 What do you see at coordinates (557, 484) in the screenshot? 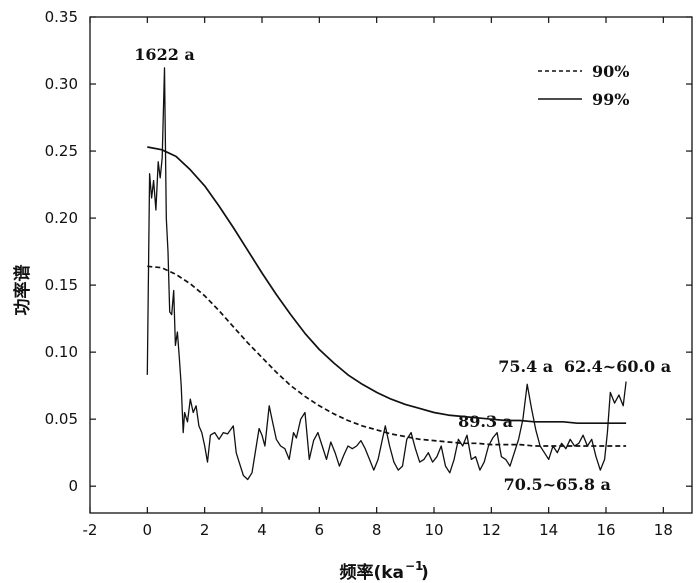
I see `peak-annotation: 70.5~65.8 a` at bounding box center [557, 484].